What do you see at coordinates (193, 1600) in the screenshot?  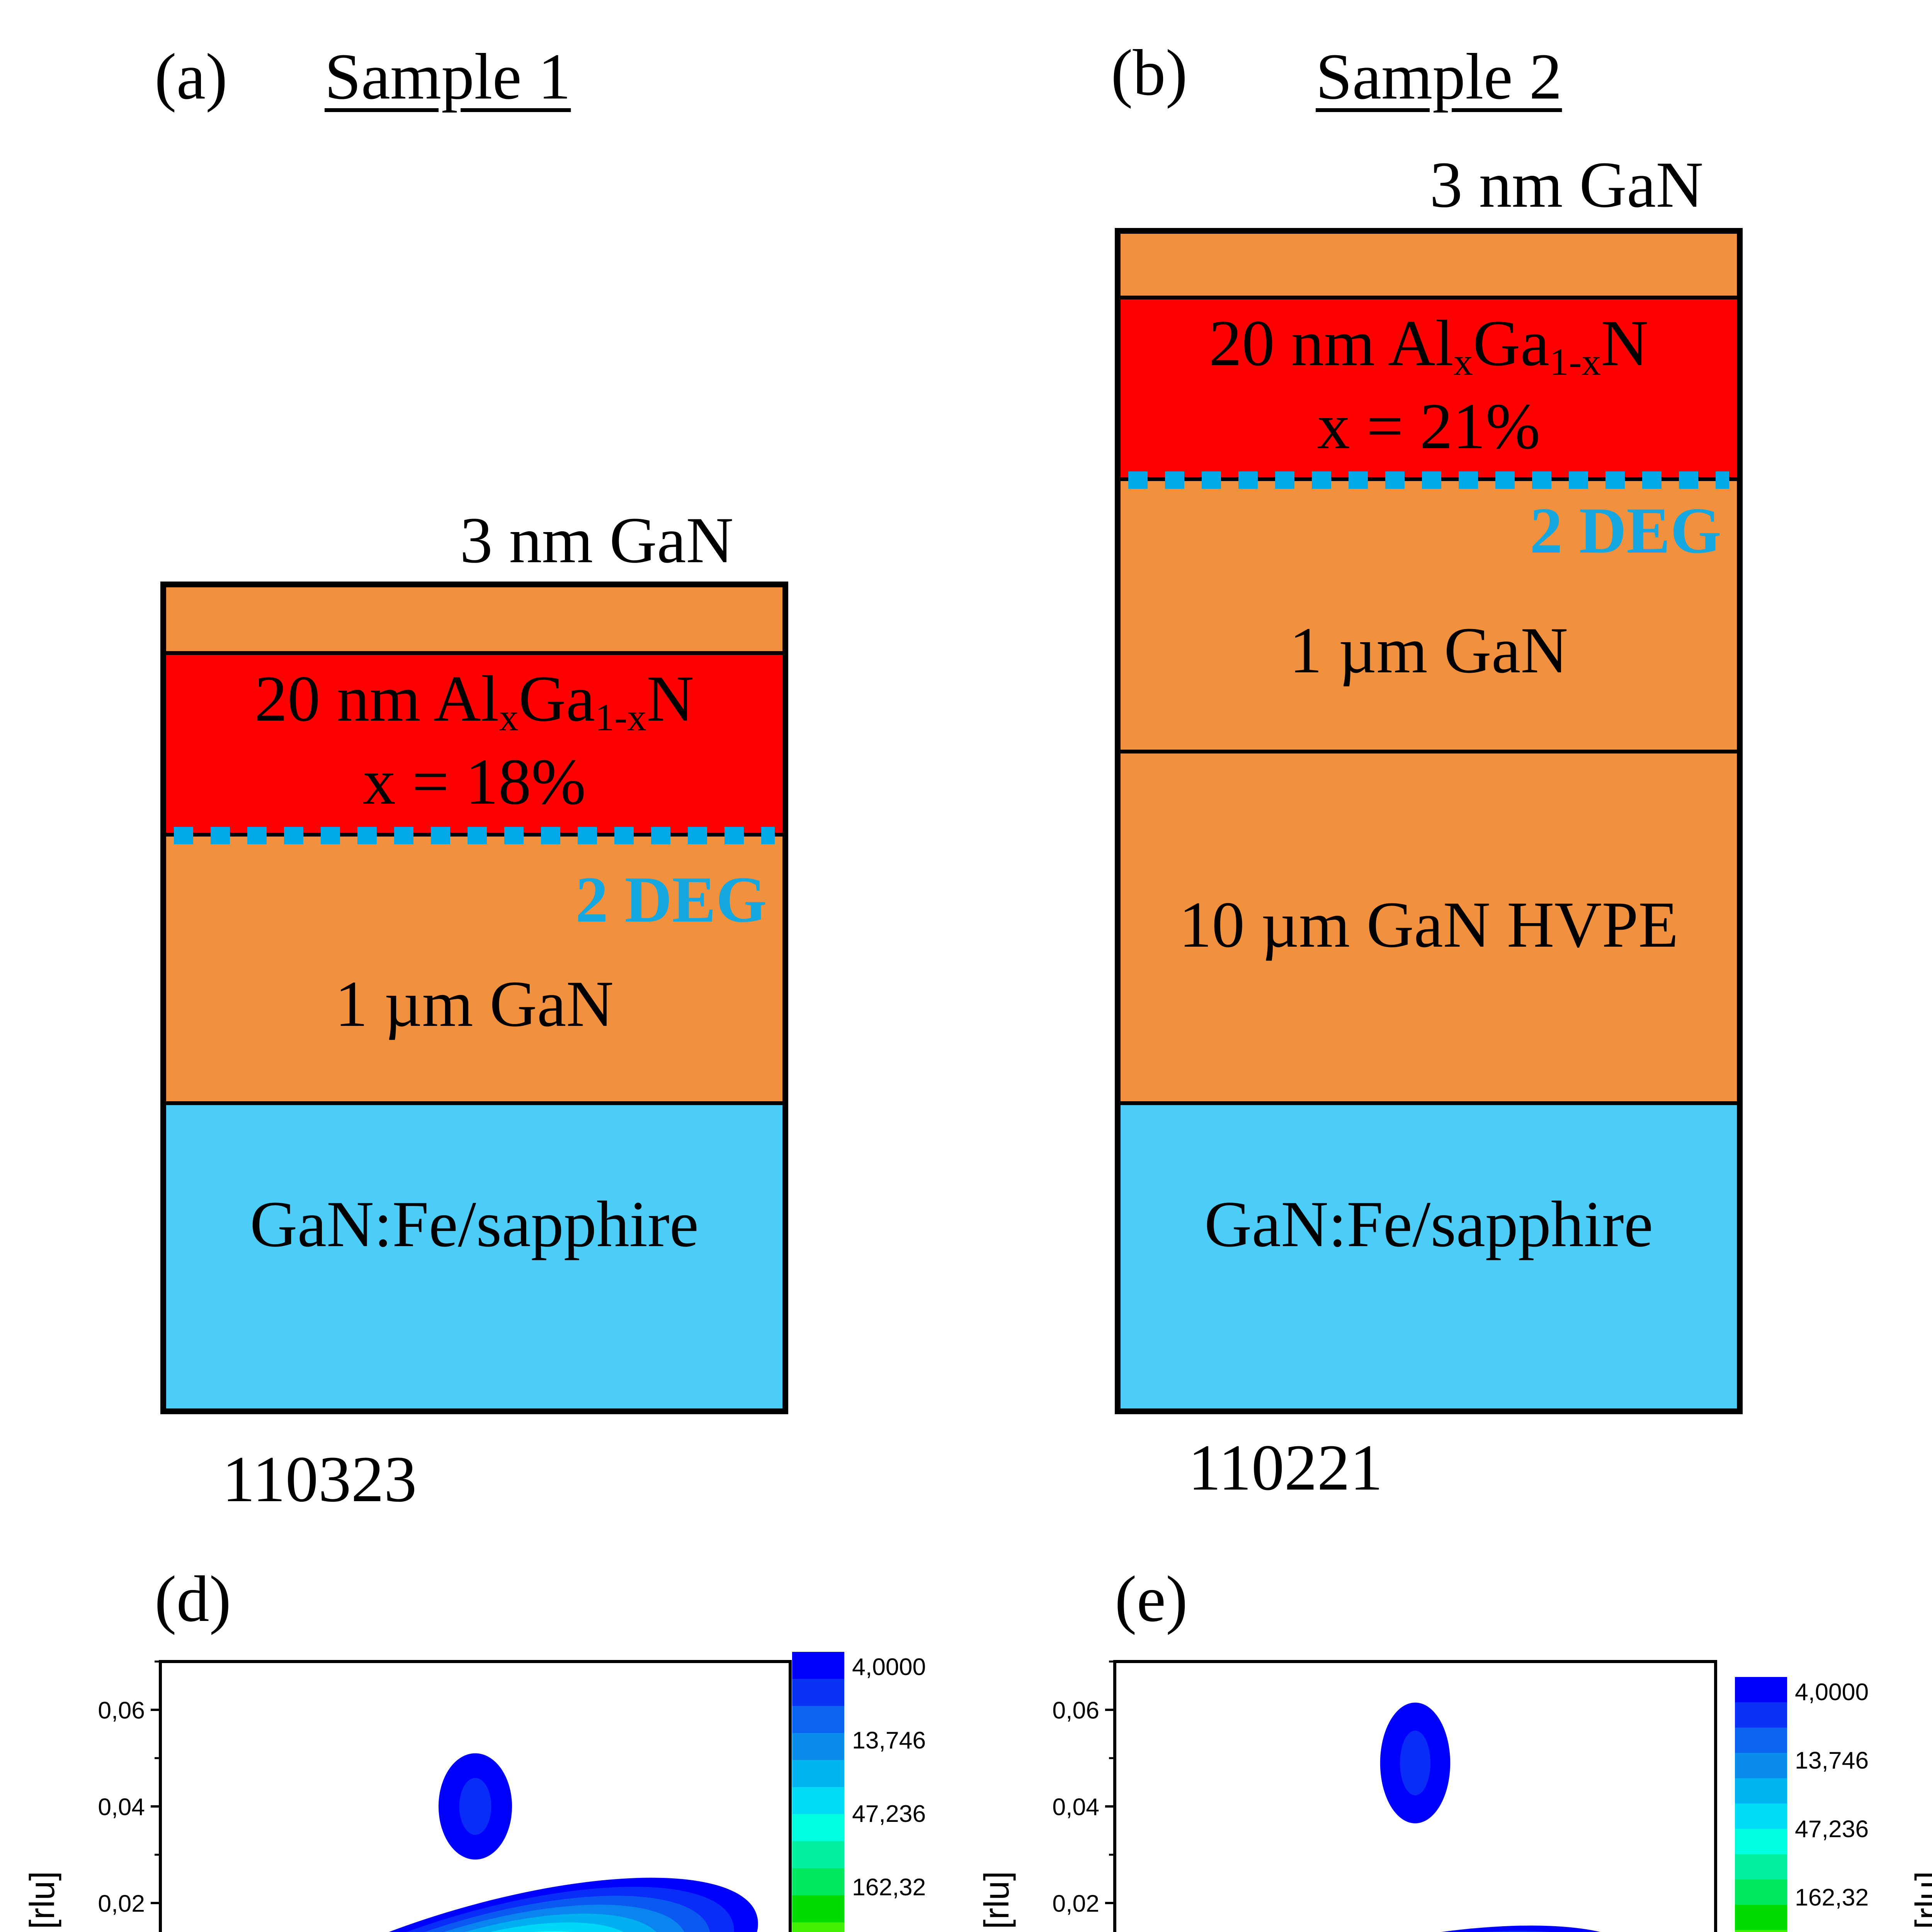 I see `panel-label-d: (d)` at bounding box center [193, 1600].